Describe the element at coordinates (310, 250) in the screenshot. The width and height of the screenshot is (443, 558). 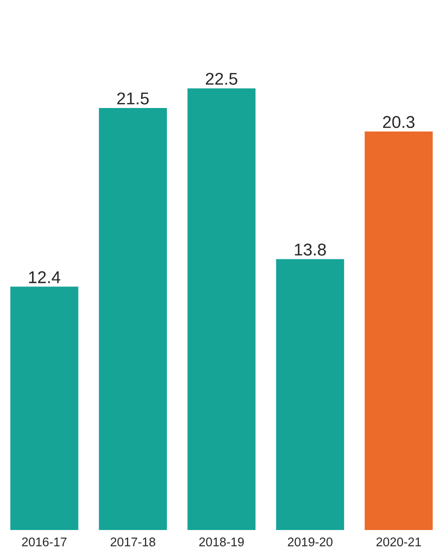
I see `data-label: 13.8` at that location.